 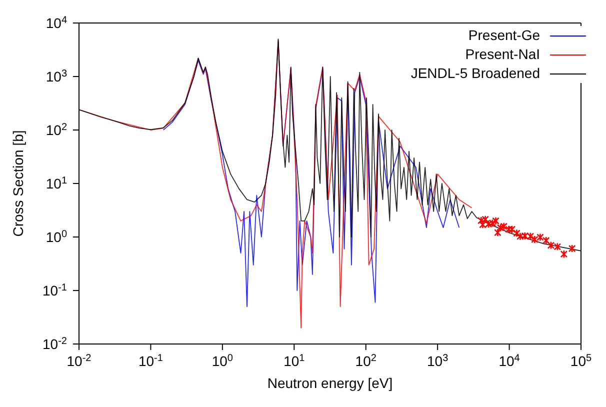 What do you see at coordinates (581, 360) in the screenshot?
I see `x-tick-label: 10$^{5}$` at bounding box center [581, 360].